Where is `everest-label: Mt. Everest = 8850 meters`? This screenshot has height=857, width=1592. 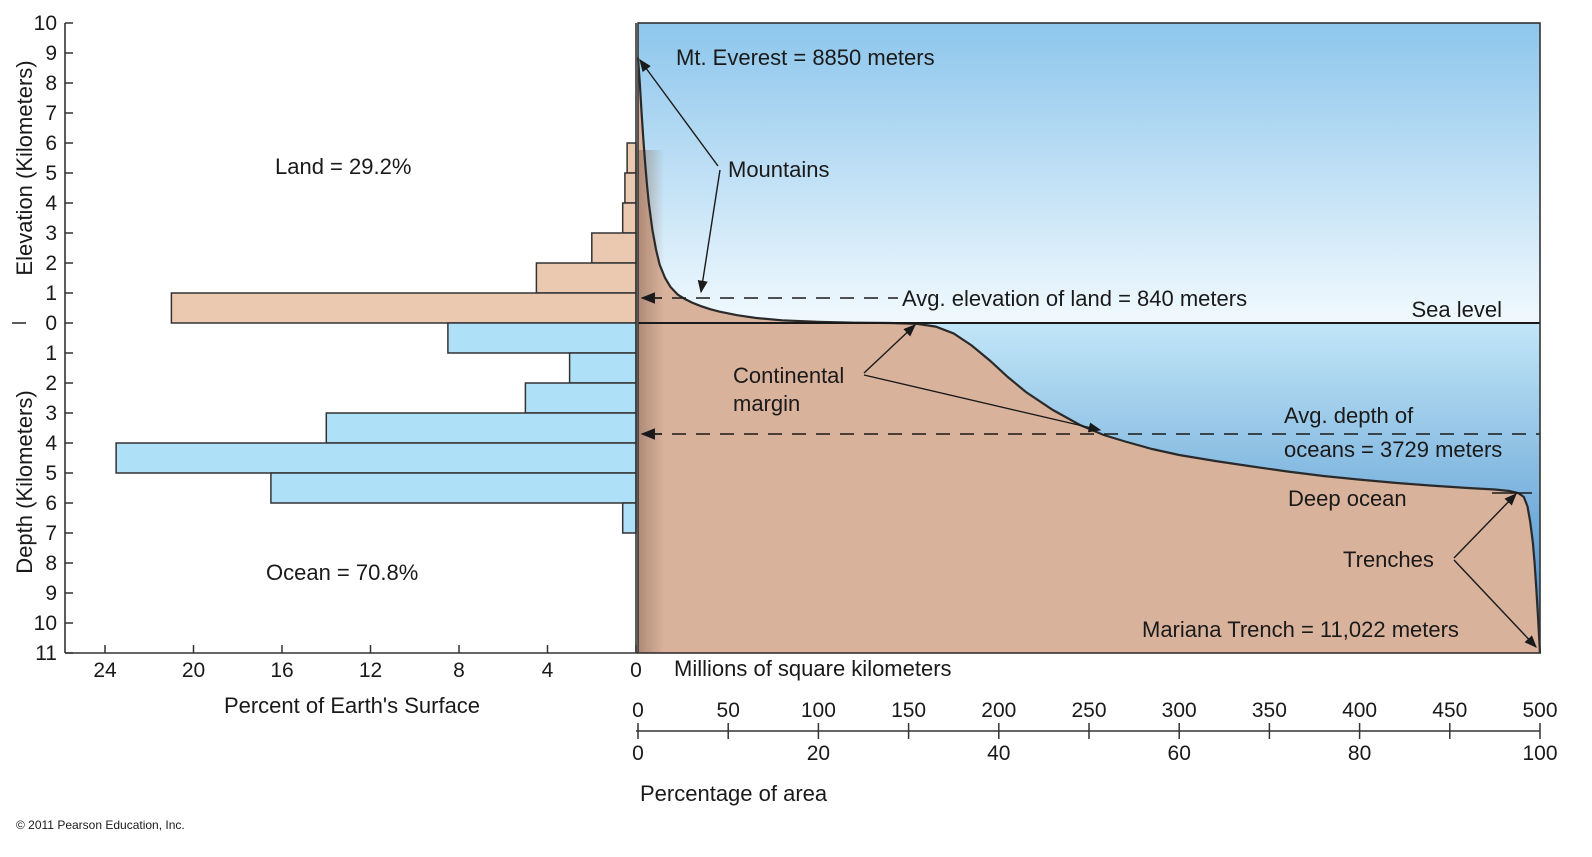 everest-label: Mt. Everest = 8850 meters is located at coordinates (805, 57).